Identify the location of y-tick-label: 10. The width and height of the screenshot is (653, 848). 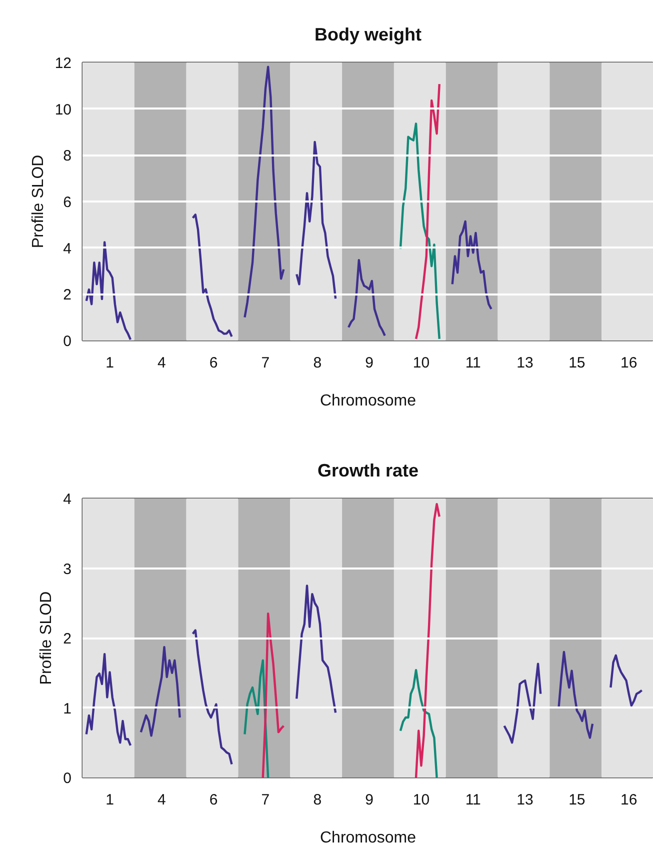
(63, 109).